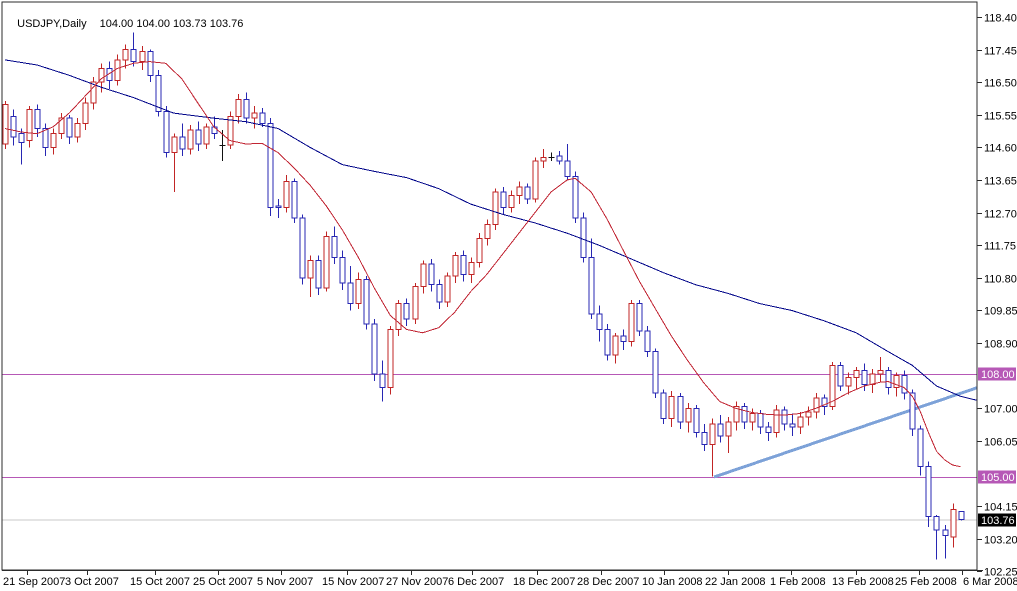 This screenshot has width=1017, height=591. What do you see at coordinates (1000, 443) in the screenshot?
I see `price-axis-label: 106.05` at bounding box center [1000, 443].